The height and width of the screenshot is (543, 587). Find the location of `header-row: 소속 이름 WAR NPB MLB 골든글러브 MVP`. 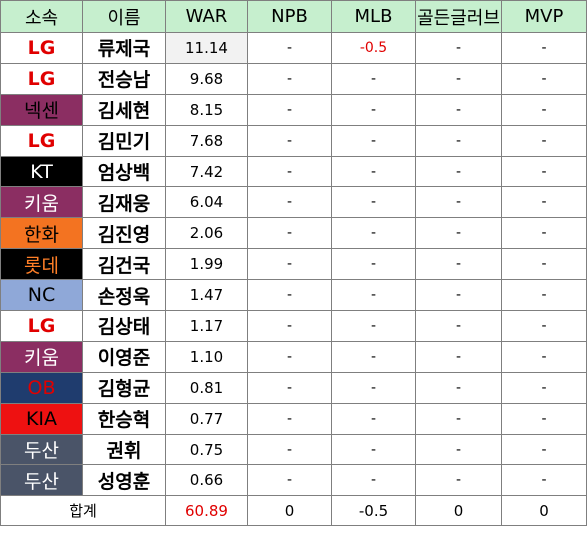

header-row: 소속 이름 WAR NPB MLB 골든글러브 MVP is located at coordinates (293, 16).